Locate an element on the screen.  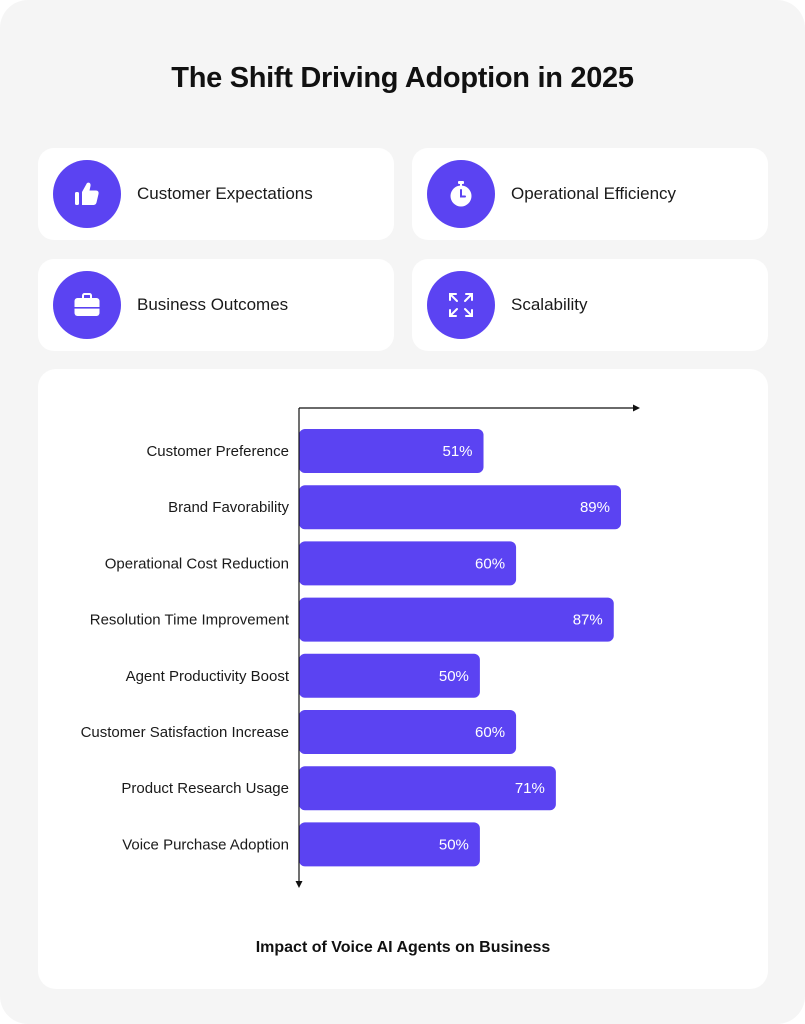
expand-arrows-icon is located at coordinates (461, 305).